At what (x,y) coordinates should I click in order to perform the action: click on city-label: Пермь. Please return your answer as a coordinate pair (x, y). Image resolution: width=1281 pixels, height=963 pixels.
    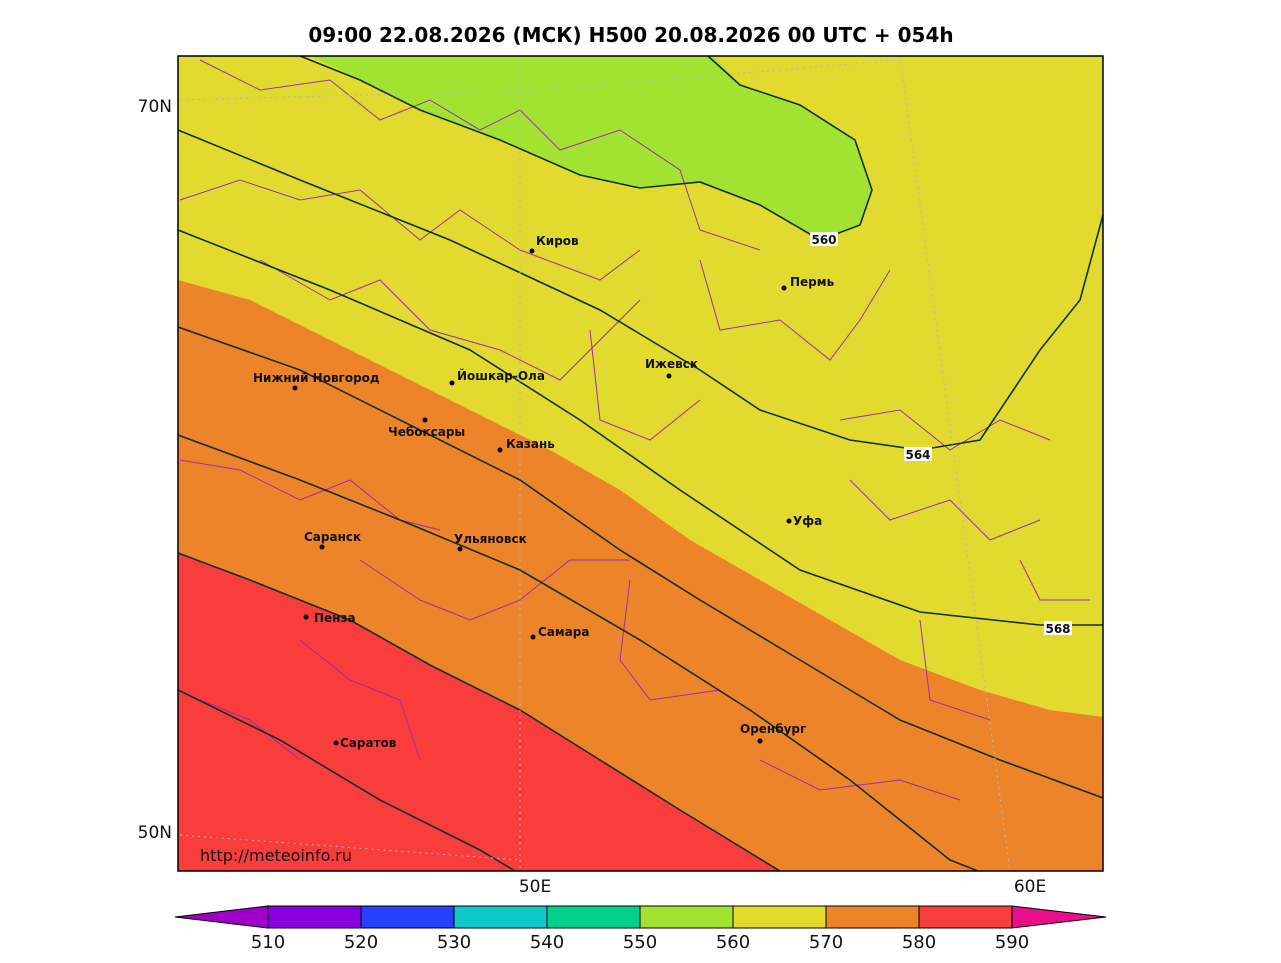
    Looking at the image, I should click on (812, 282).